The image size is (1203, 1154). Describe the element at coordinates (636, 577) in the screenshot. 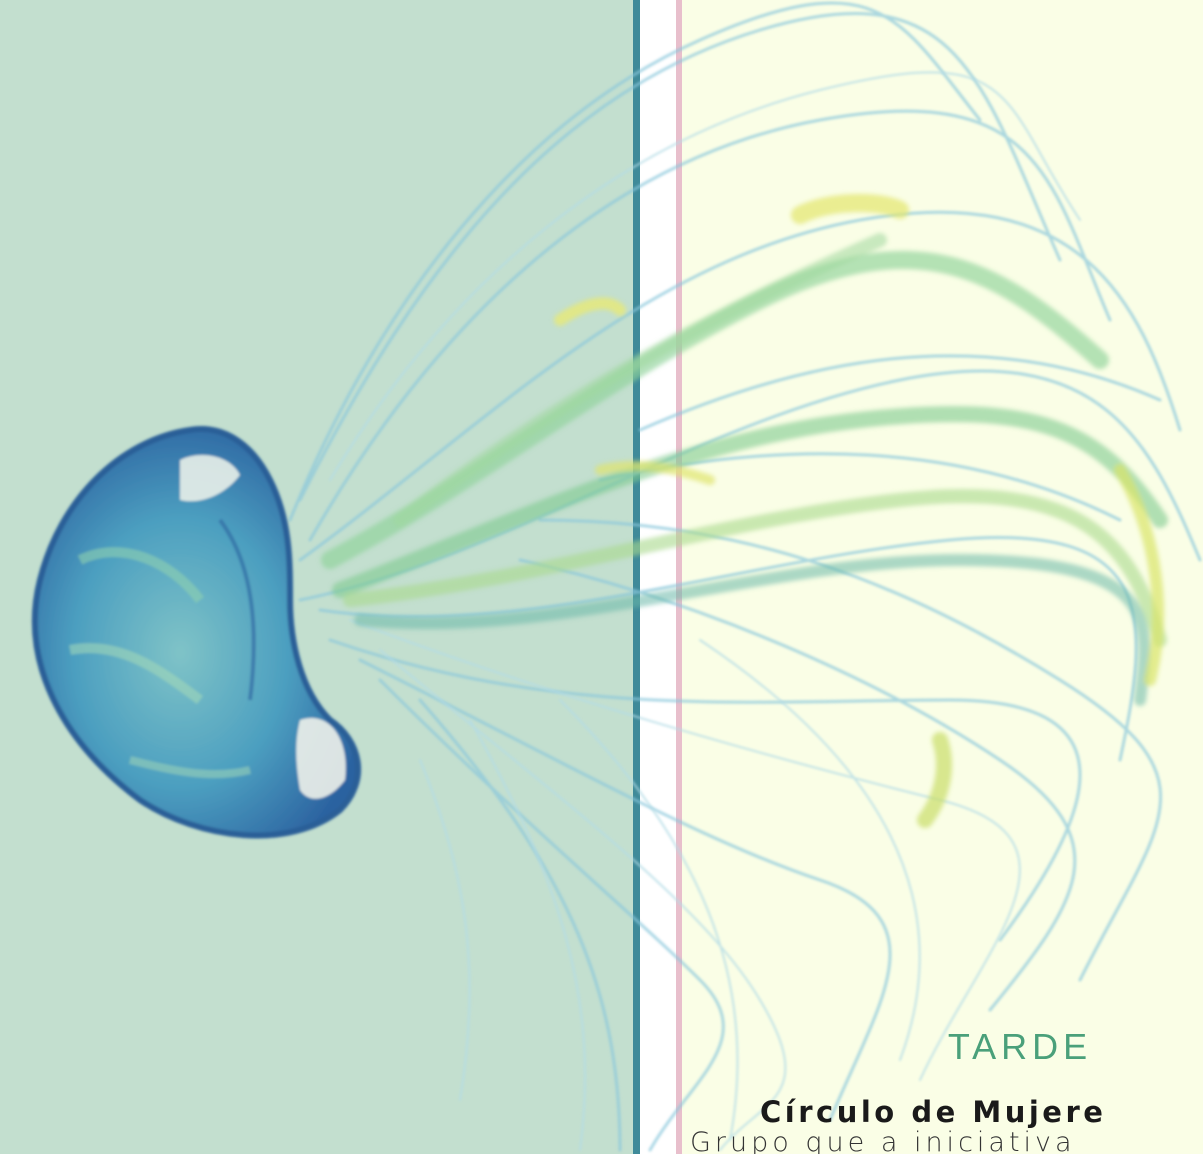

I see `teal-divider-stripe` at that location.